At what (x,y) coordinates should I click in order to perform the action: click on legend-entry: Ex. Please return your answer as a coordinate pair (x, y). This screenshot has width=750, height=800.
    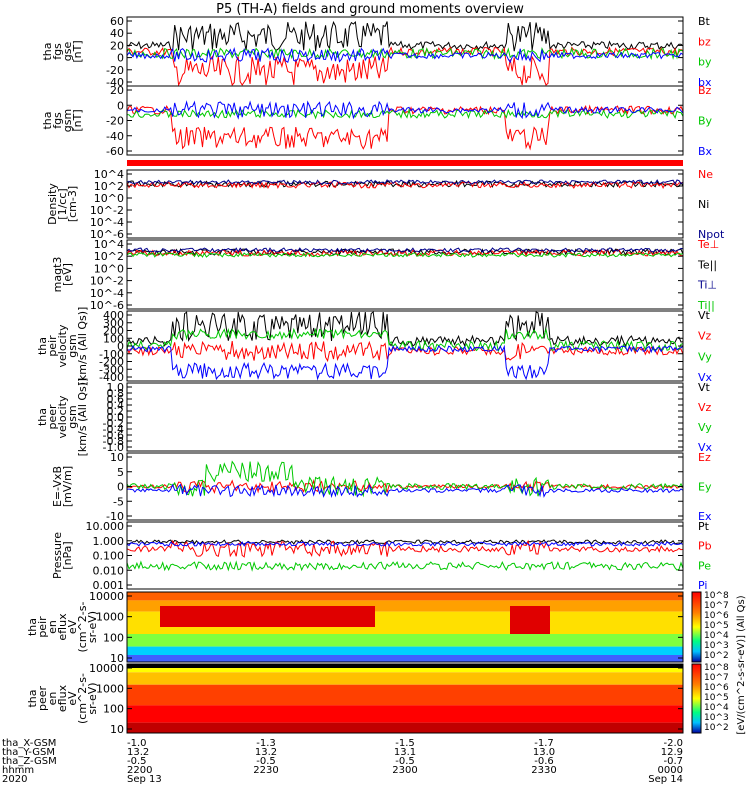
    Looking at the image, I should click on (705, 516).